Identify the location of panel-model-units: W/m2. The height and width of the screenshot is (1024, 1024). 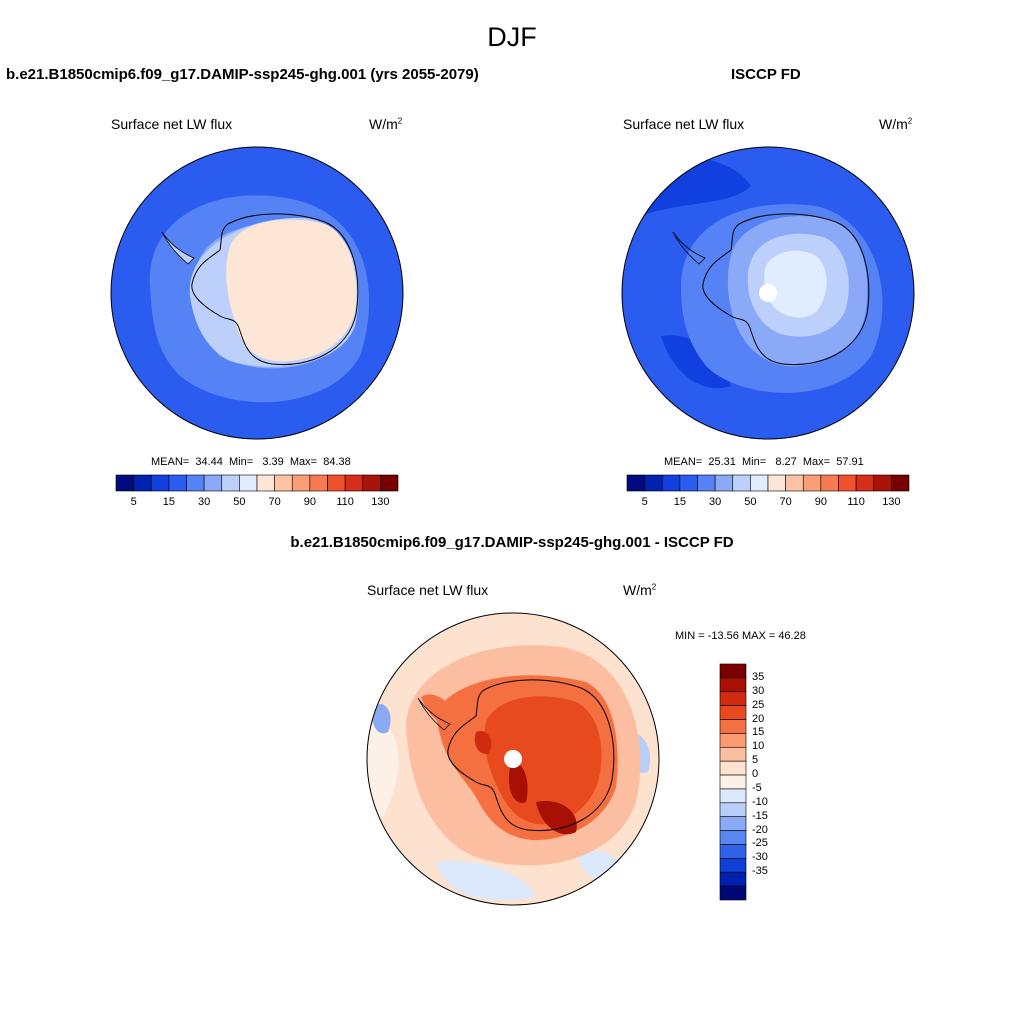
(386, 124).